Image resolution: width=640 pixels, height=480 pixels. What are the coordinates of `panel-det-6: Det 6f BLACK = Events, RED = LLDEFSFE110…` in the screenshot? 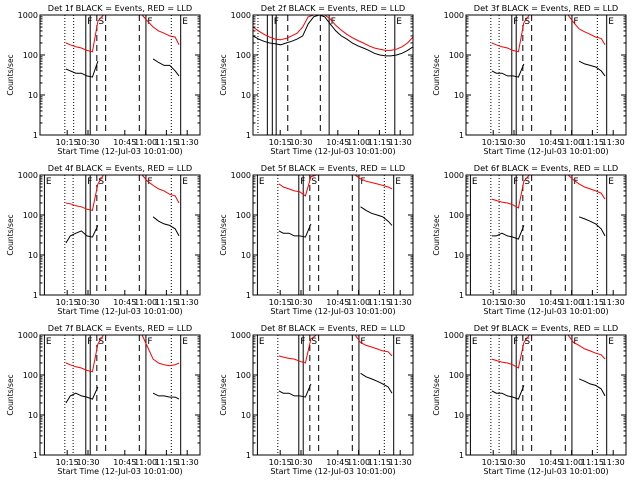 It's located at (529, 239).